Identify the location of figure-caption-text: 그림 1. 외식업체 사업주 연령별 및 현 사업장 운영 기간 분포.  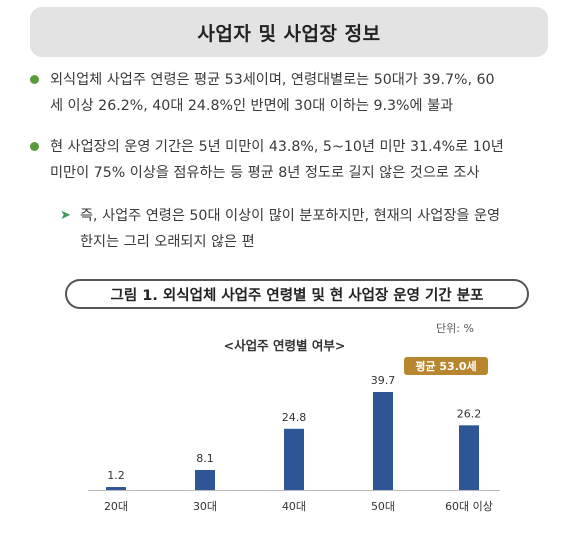
(297, 295).